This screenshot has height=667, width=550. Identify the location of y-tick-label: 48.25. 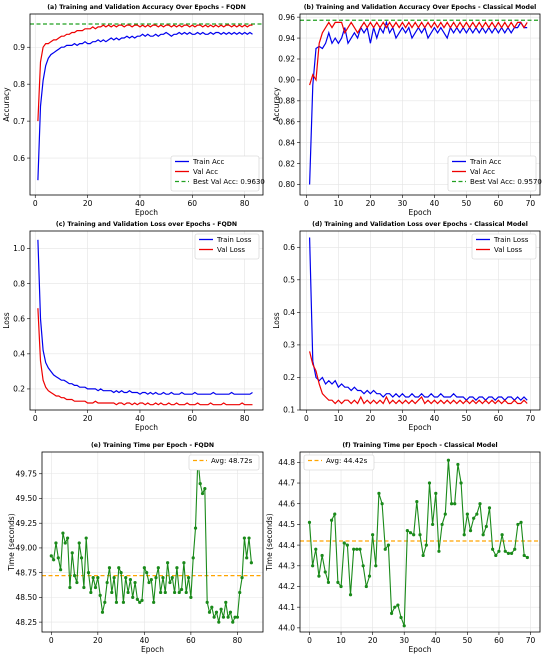
(27, 622).